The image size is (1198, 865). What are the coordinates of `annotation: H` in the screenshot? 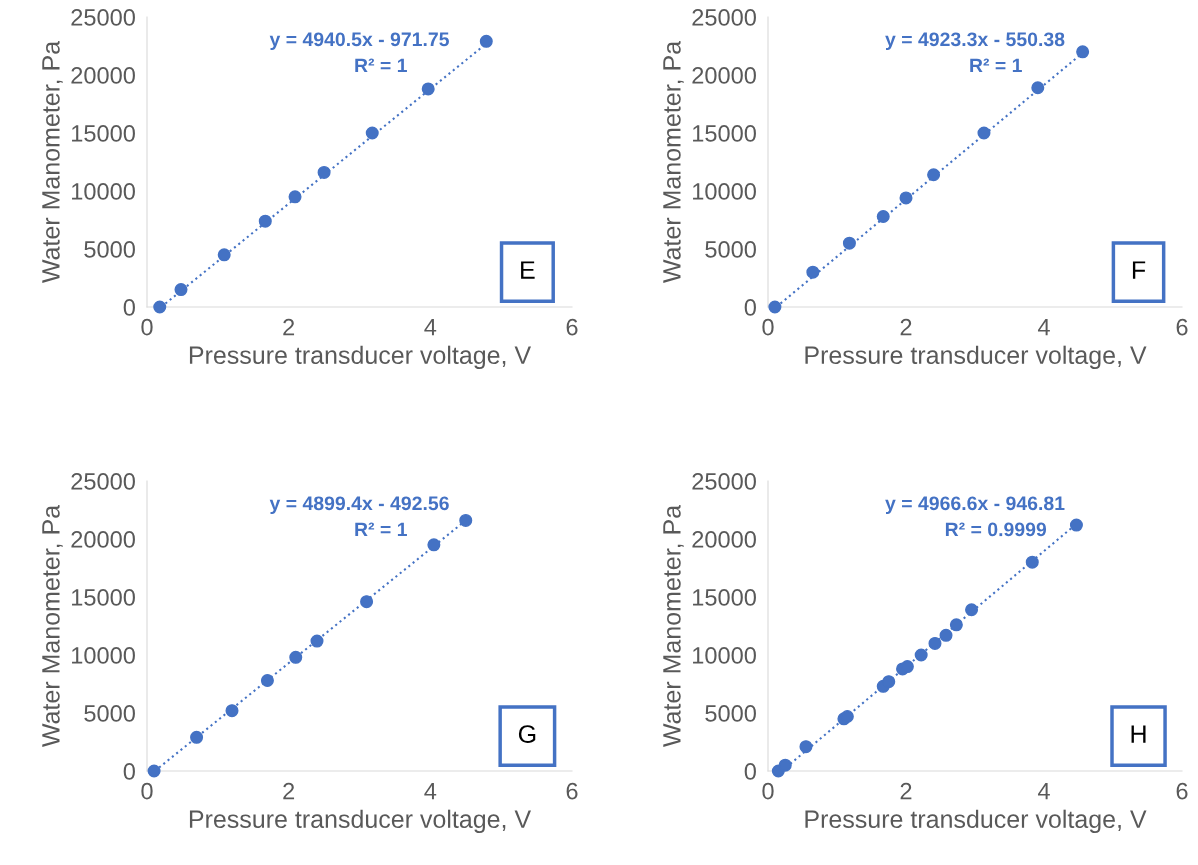 It's located at (1138, 734).